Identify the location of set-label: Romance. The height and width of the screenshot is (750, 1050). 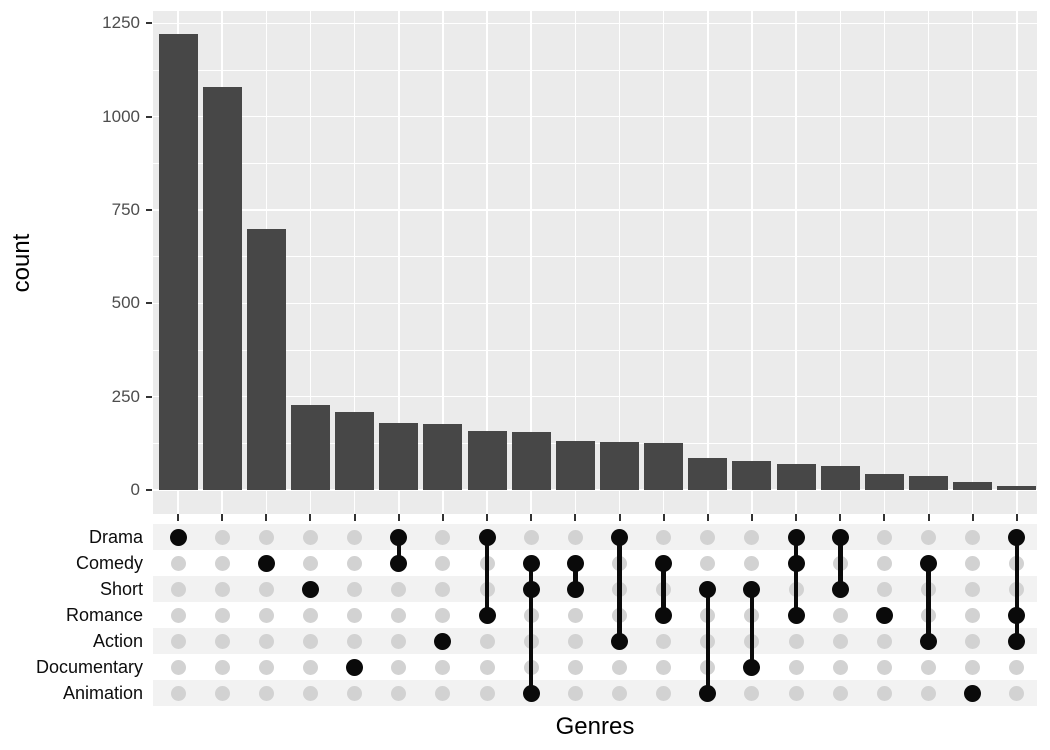
(104, 615).